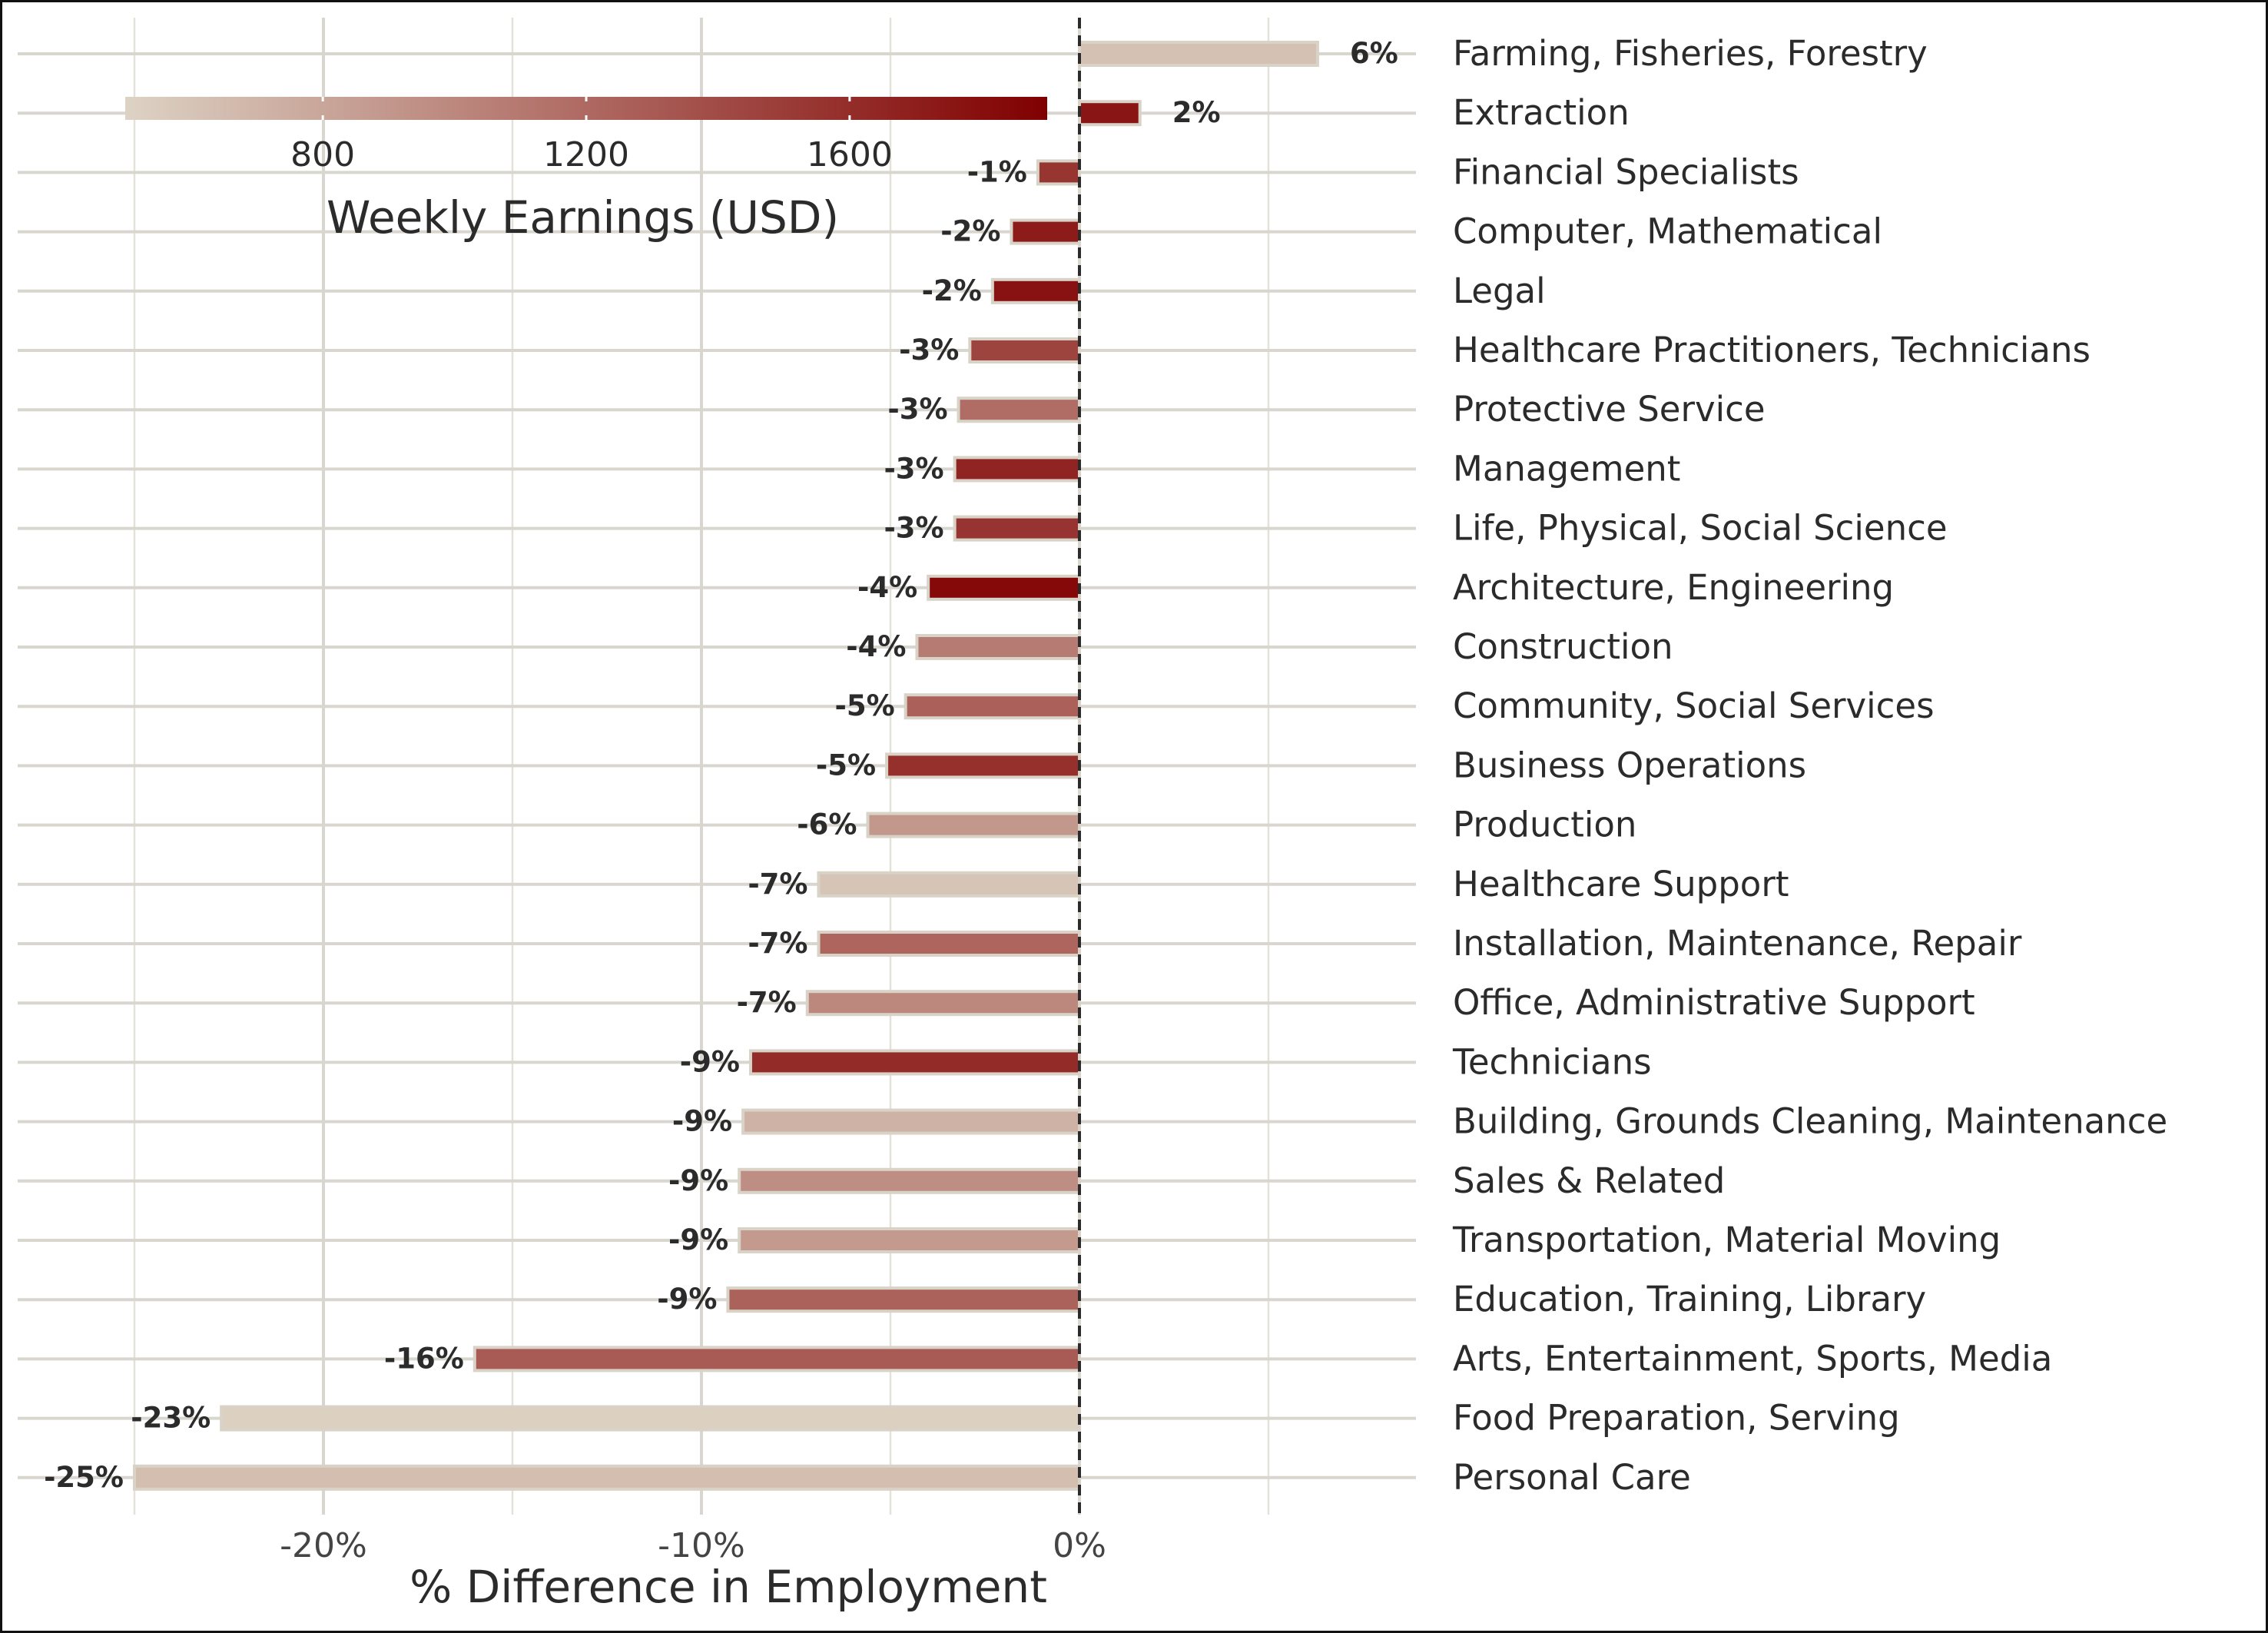 This screenshot has width=2268, height=1633. I want to click on x-axis-title: % Difference in Employment, so click(729, 1587).